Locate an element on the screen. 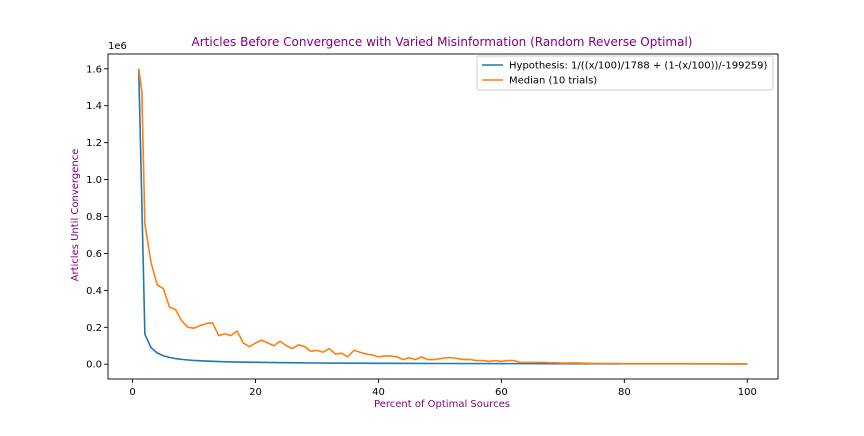  y-tick-label: 0.8 is located at coordinates (94, 217).